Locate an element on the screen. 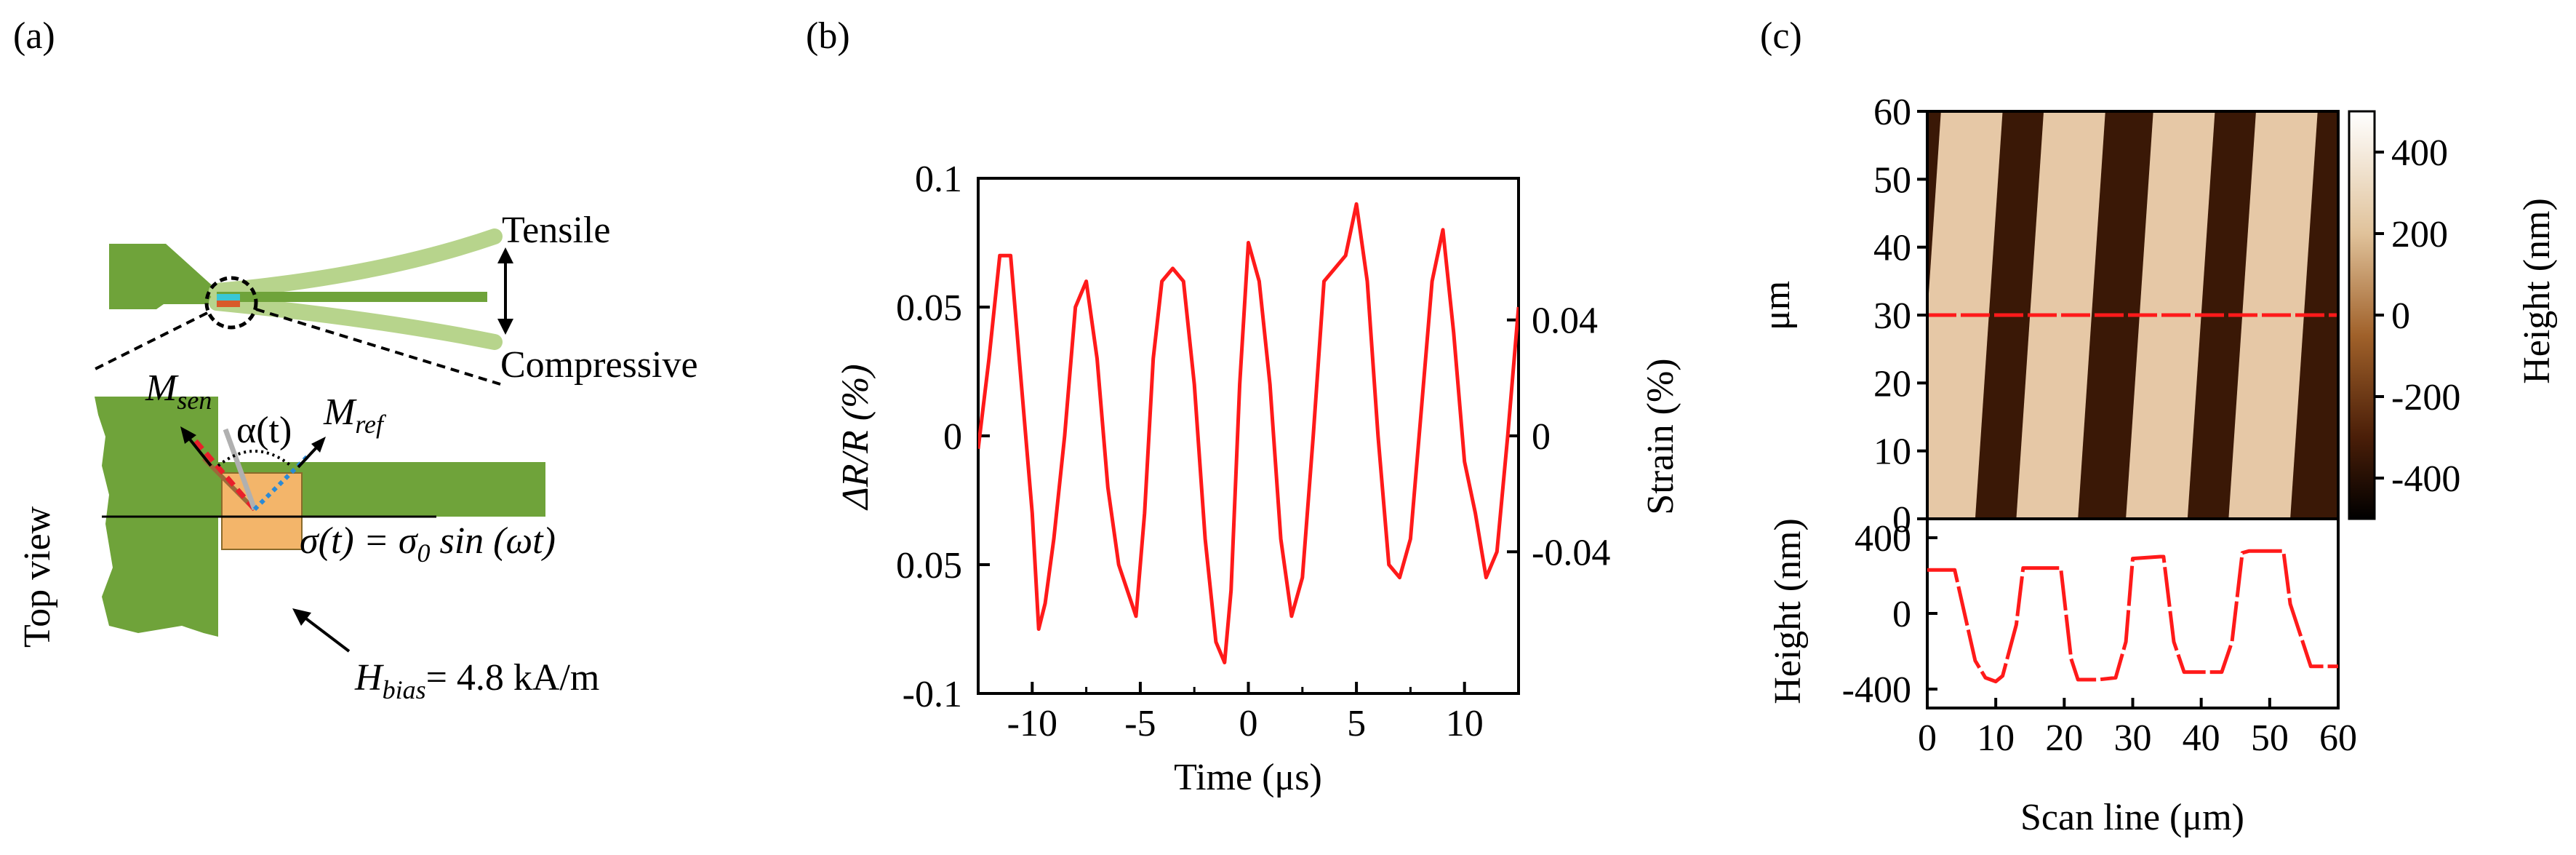 The image size is (2576, 855). profile-series-line is located at coordinates (2132, 616).